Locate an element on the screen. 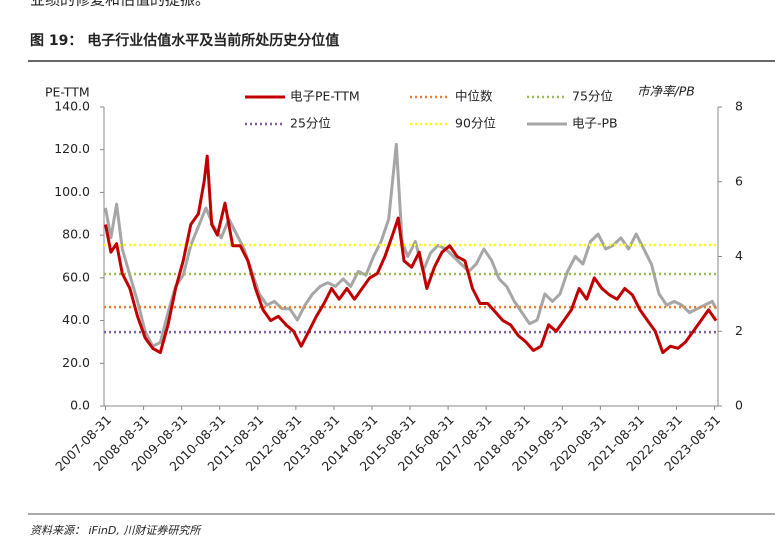  y-tick-label: 100.0 is located at coordinates (72, 191).